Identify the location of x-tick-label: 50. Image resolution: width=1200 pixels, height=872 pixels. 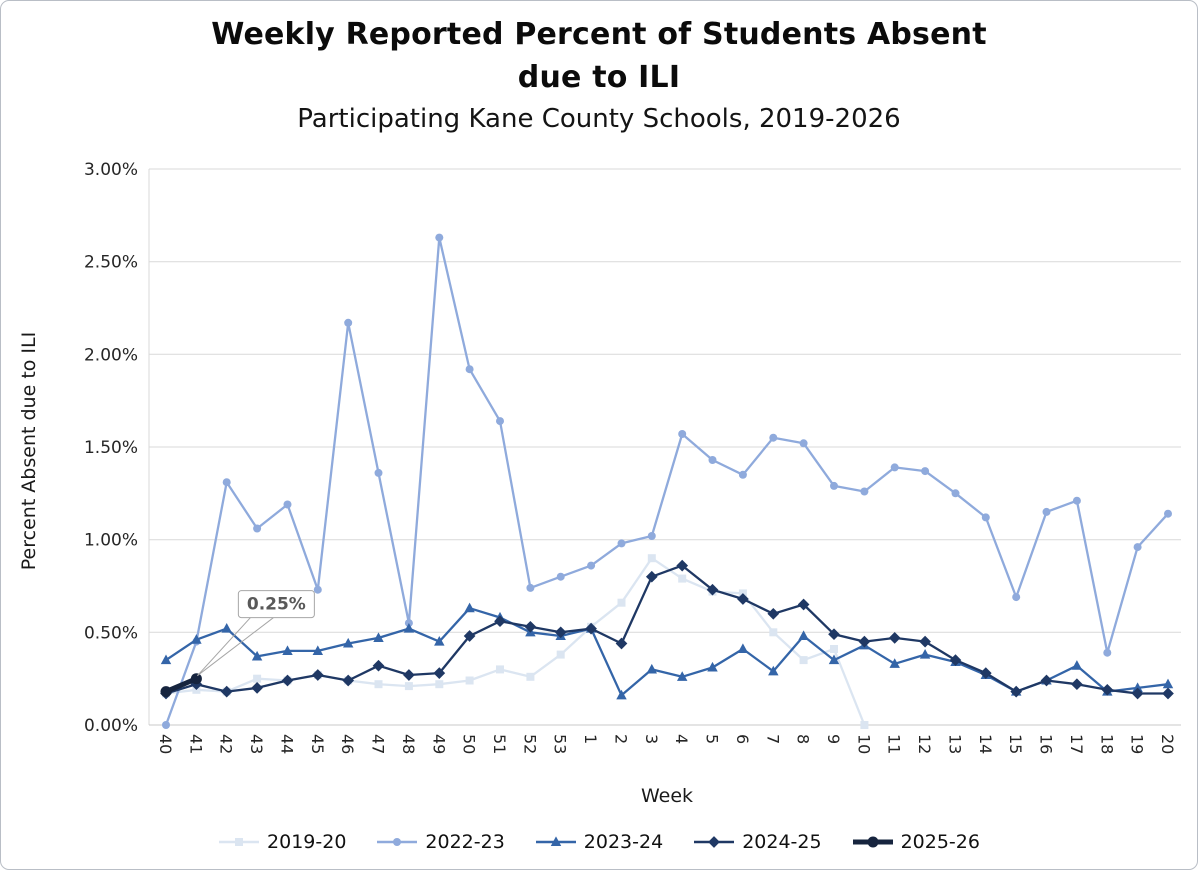
(469, 744).